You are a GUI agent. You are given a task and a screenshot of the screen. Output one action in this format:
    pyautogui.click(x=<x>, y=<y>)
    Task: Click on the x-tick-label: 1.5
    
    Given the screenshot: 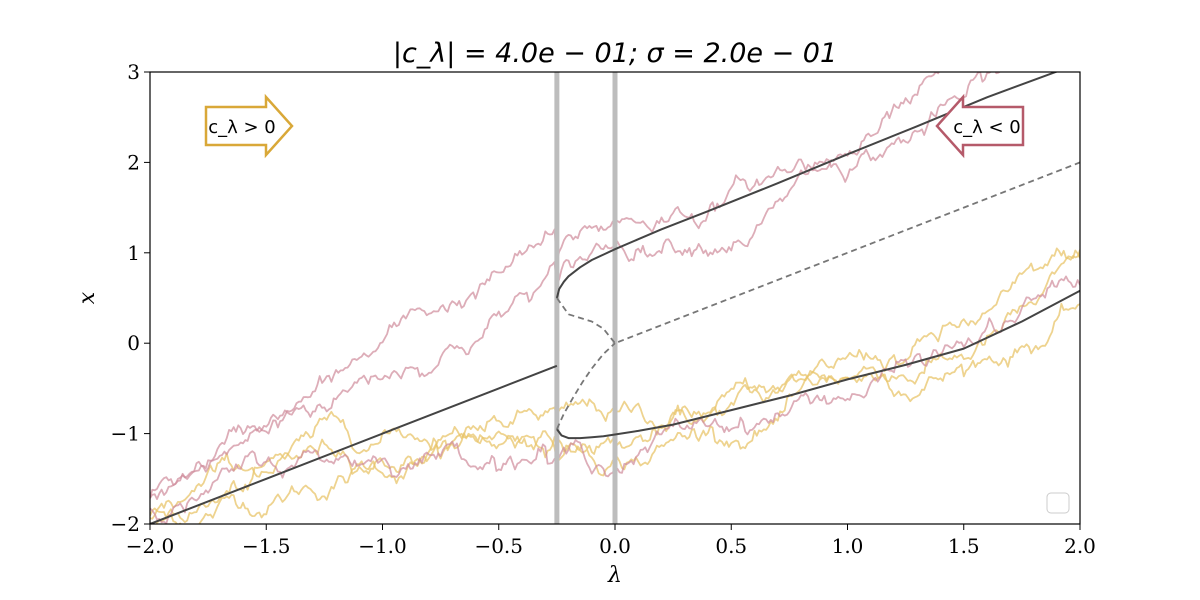 What is the action you would take?
    pyautogui.click(x=964, y=546)
    